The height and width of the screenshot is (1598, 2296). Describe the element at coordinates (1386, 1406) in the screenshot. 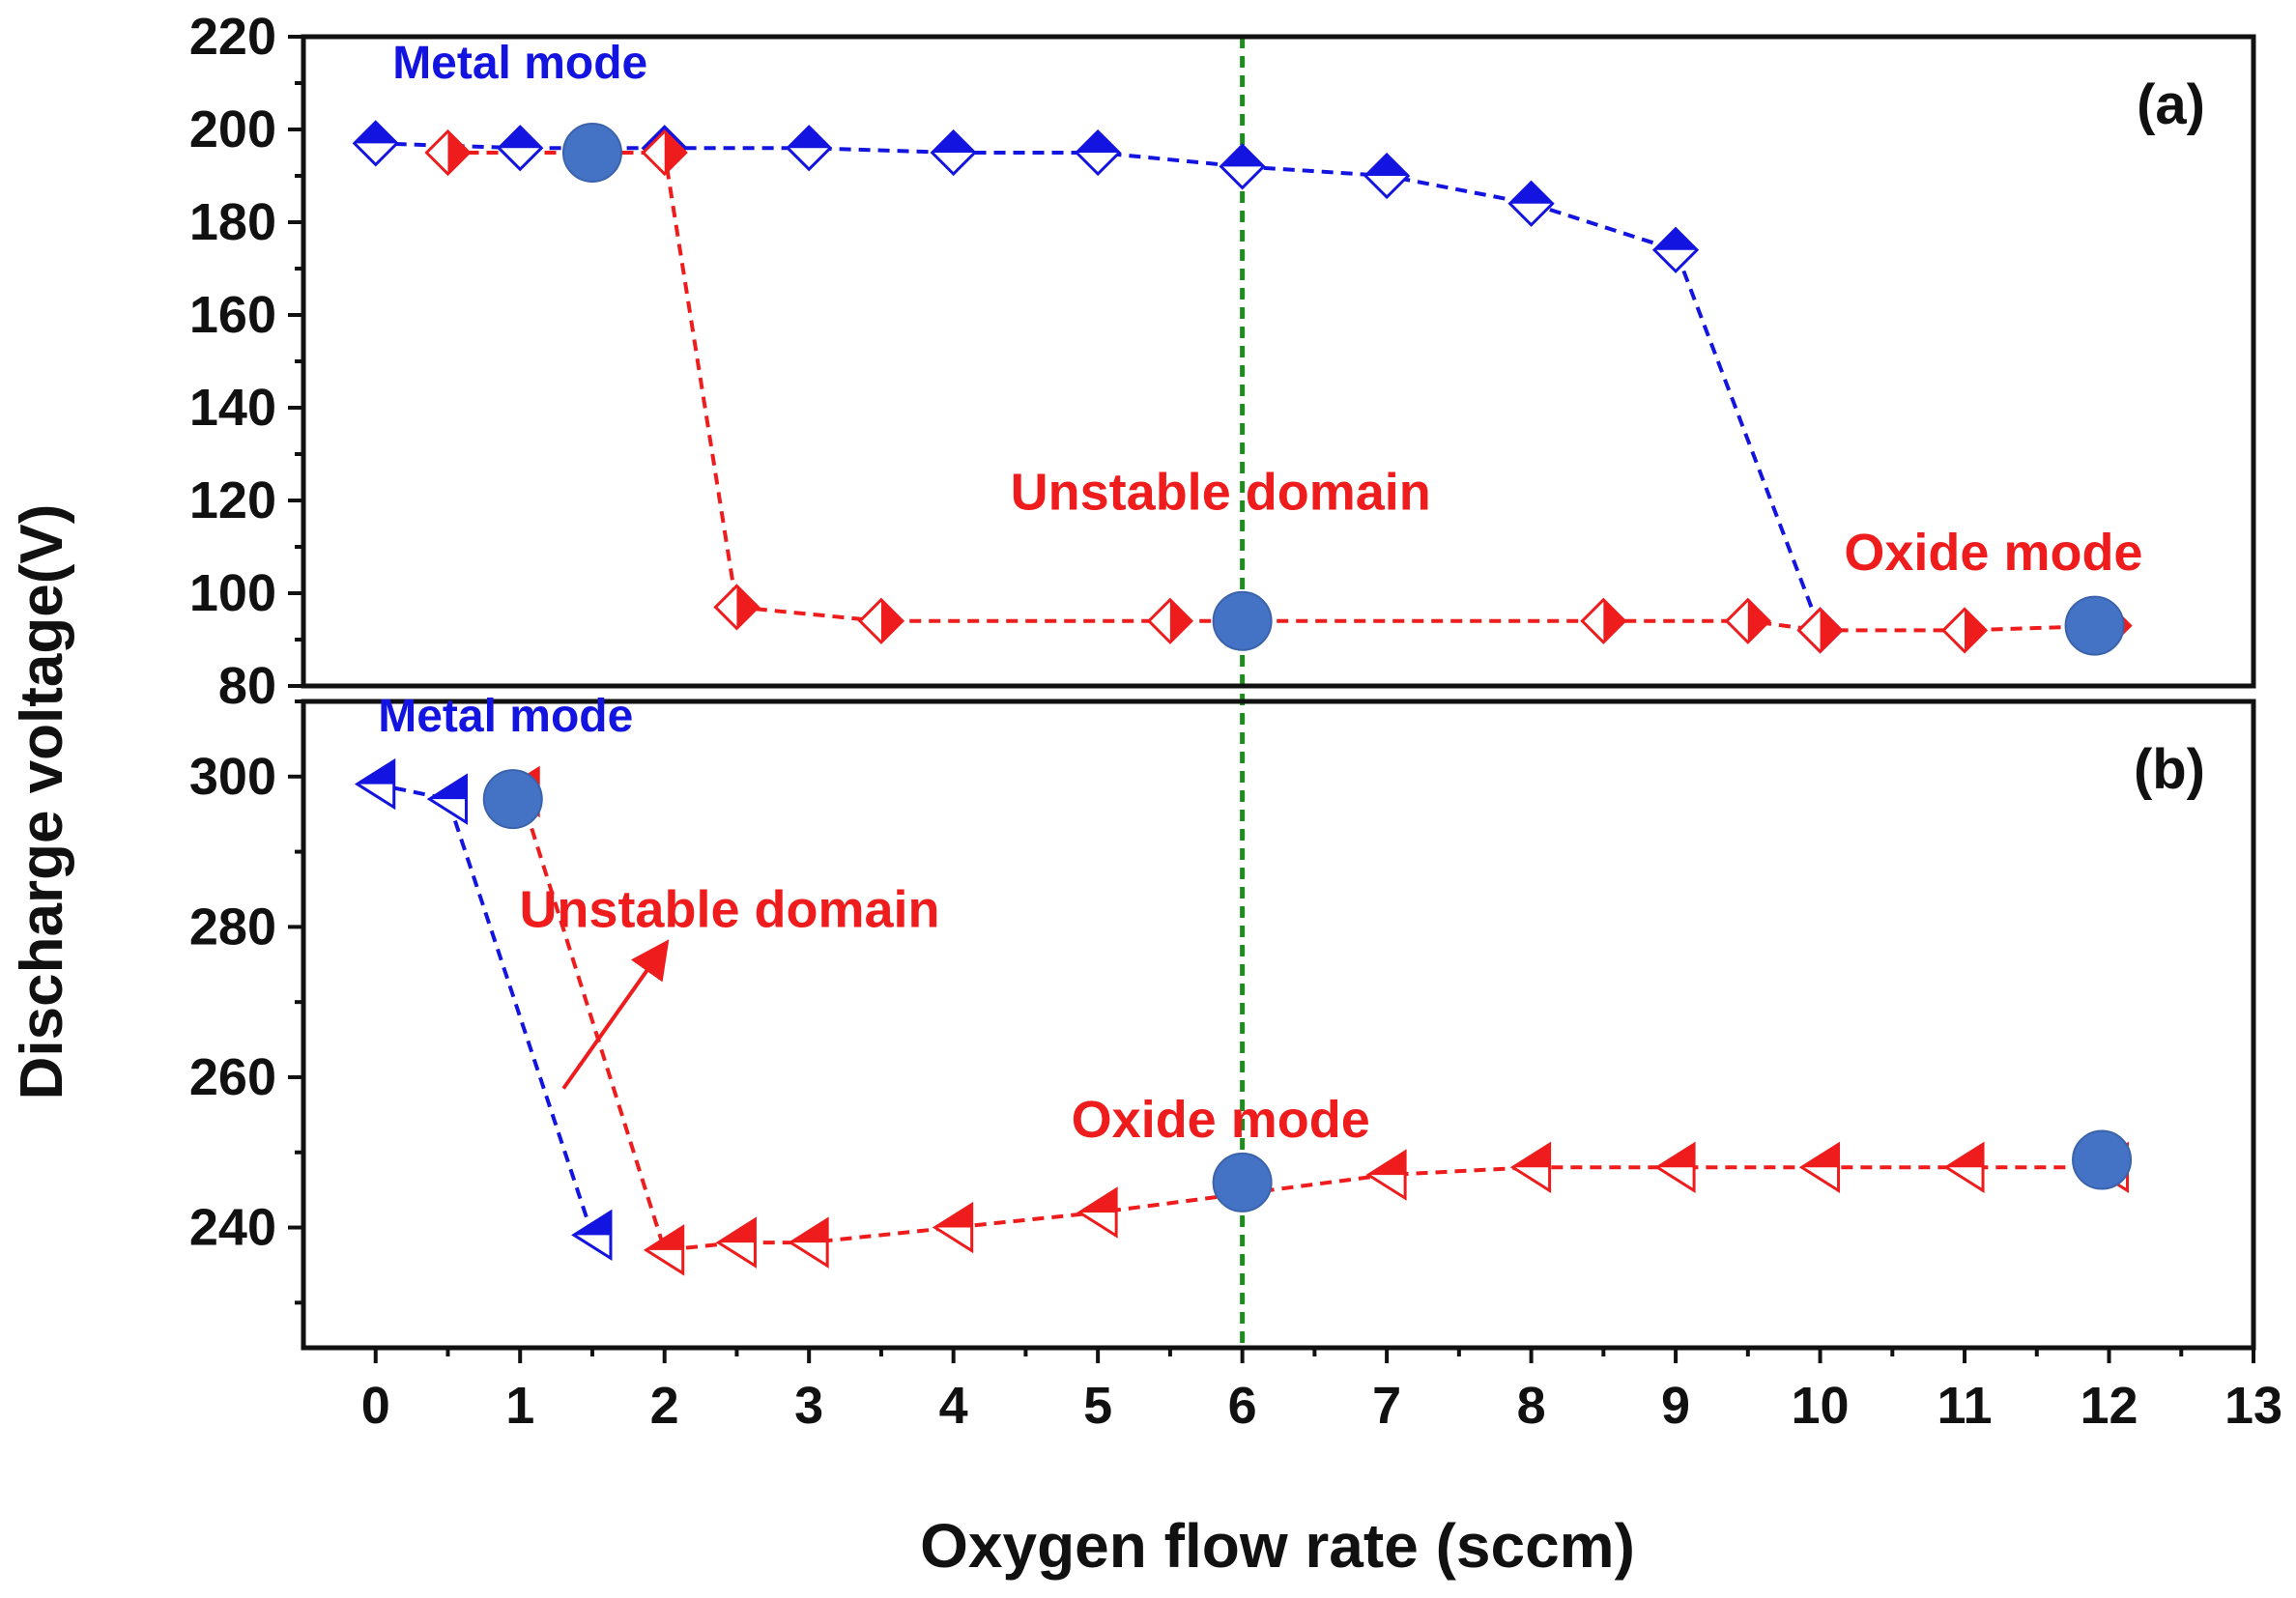

I see `x-tick-label: 7` at that location.